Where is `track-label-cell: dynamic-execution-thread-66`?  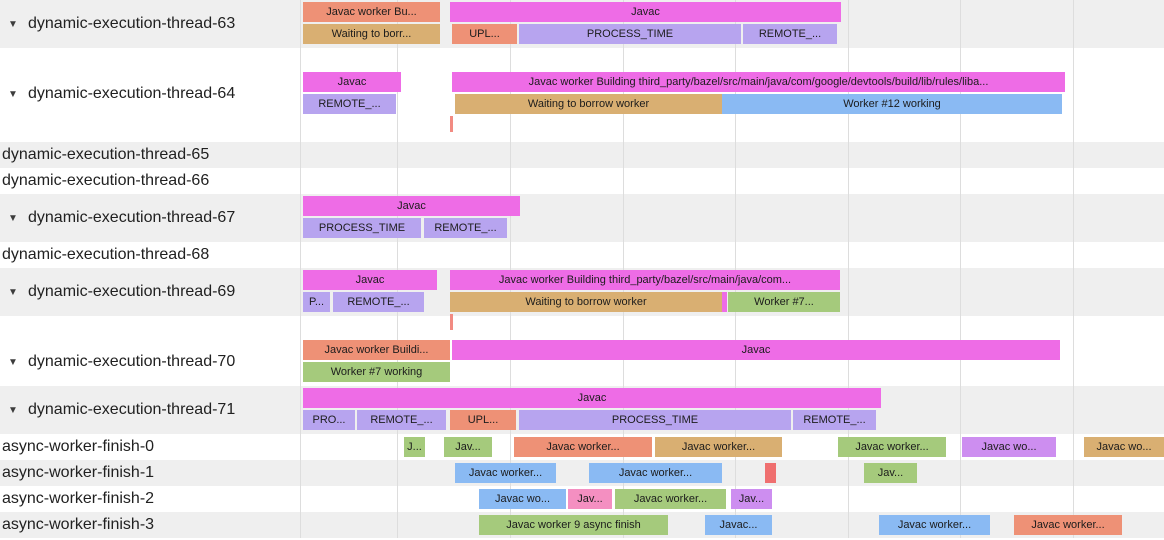 track-label-cell: dynamic-execution-thread-66 is located at coordinates (150, 181).